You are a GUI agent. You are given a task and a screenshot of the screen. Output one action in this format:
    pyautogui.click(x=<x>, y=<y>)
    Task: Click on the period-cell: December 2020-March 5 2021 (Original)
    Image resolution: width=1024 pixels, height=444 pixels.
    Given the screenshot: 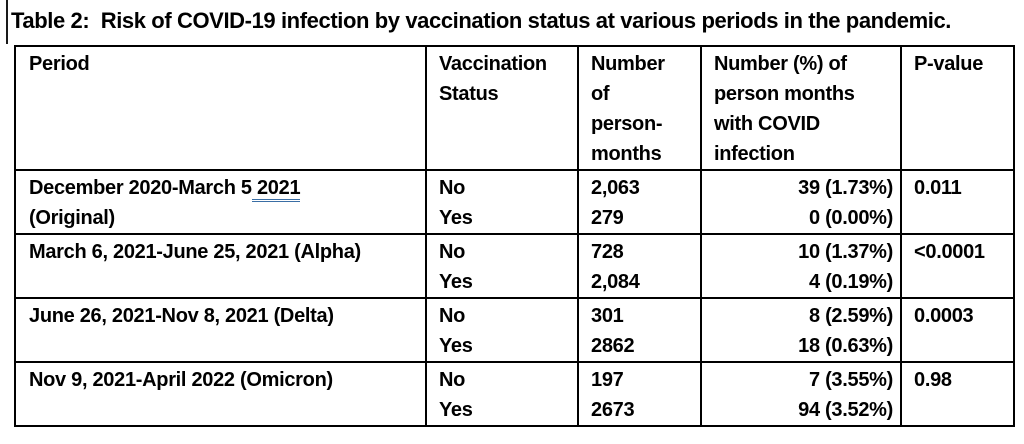 What is the action you would take?
    pyautogui.click(x=220, y=202)
    